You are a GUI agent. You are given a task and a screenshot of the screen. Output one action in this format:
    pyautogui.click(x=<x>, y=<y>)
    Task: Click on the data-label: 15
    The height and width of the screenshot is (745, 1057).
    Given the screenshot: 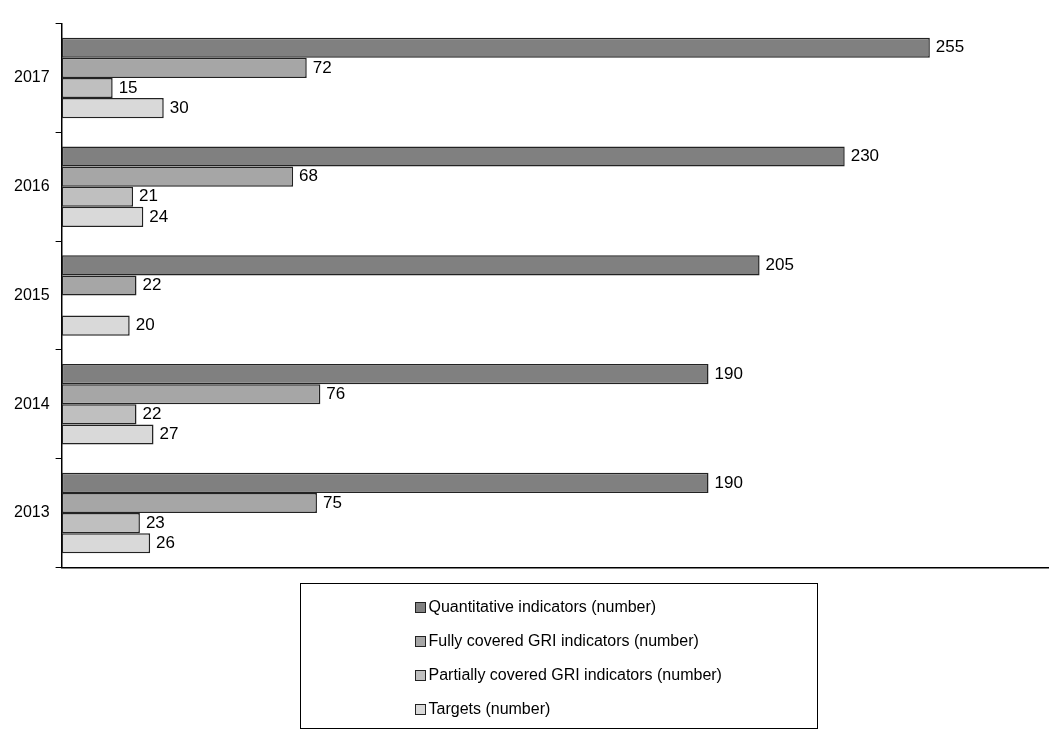 What is the action you would take?
    pyautogui.click(x=128, y=87)
    